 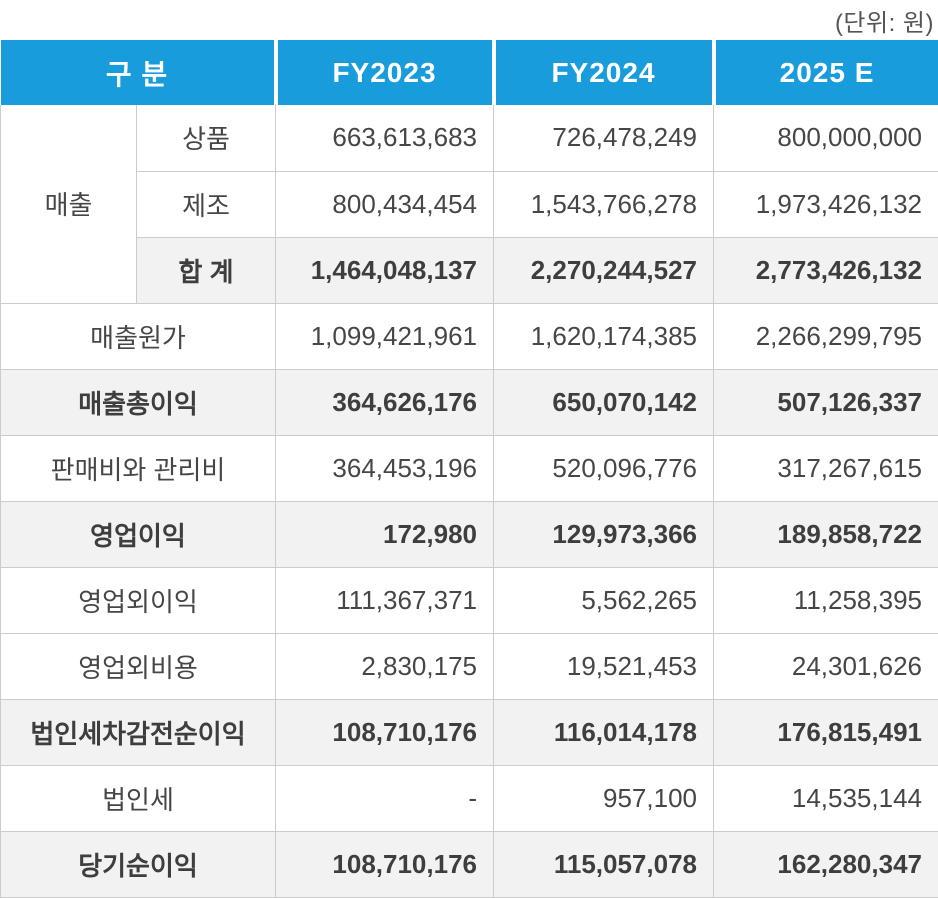 I want to click on value-cell: 1,464,048,137, so click(x=384, y=270).